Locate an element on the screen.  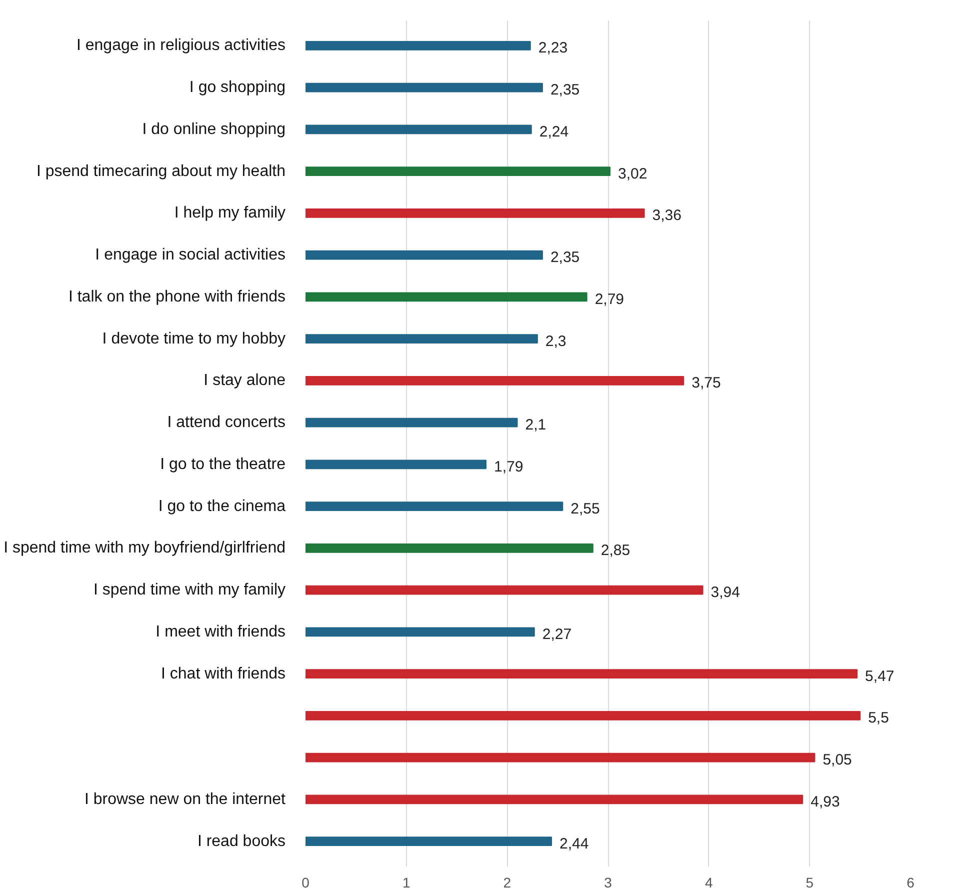
data-label: 5,05 is located at coordinates (837, 760).